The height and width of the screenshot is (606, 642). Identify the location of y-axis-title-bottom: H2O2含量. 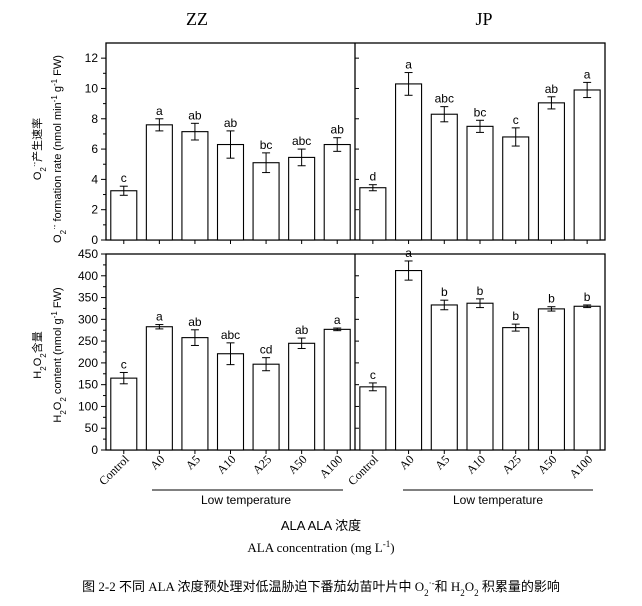
(39, 354).